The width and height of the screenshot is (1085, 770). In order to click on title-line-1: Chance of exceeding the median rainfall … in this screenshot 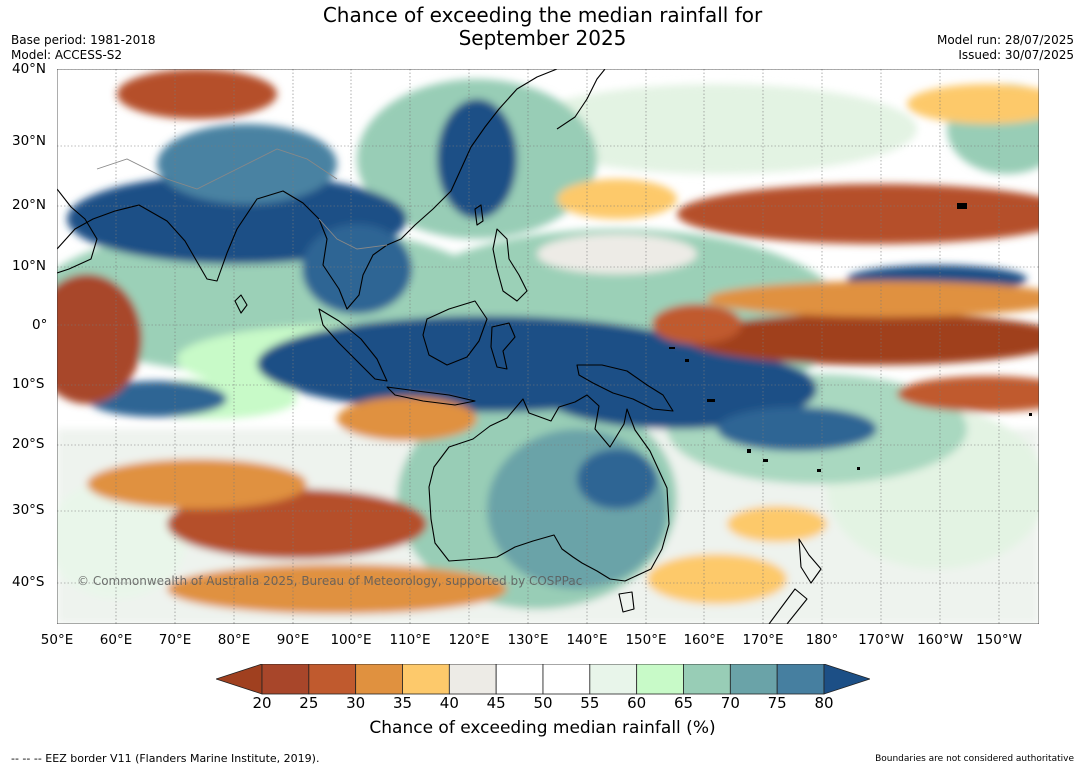, I will do `click(542, 15)`.